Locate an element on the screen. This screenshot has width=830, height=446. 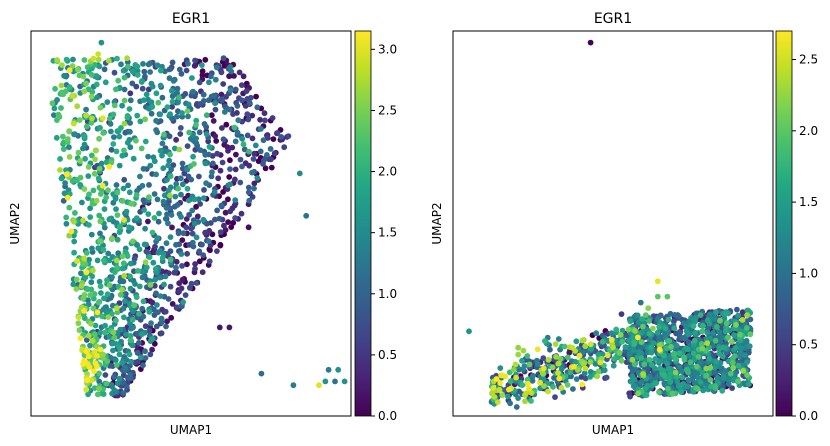
plot-title: EGR1 is located at coordinates (613, 19).